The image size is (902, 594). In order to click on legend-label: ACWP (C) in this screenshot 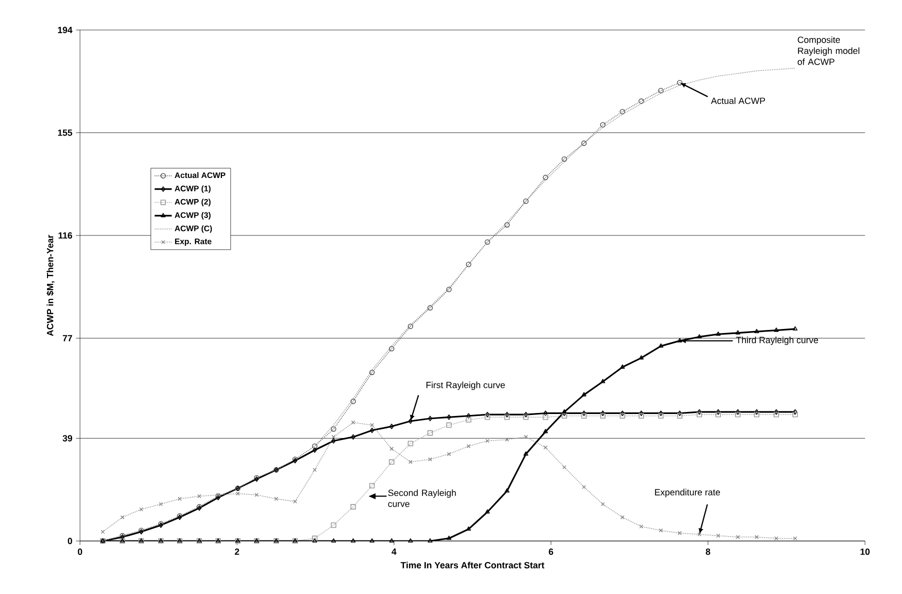, I will do `click(193, 229)`.